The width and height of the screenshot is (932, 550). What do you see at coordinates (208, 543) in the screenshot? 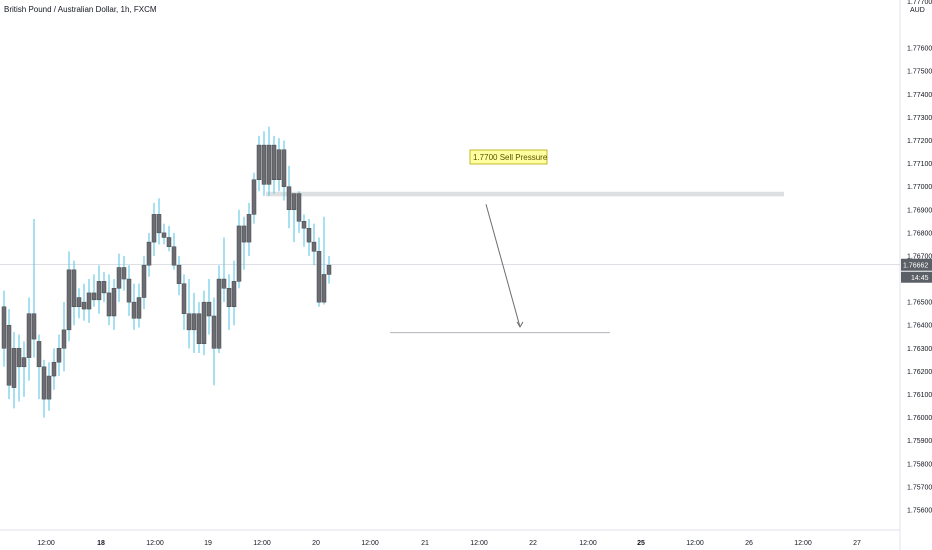
I see `time-tick-label: 19` at bounding box center [208, 543].